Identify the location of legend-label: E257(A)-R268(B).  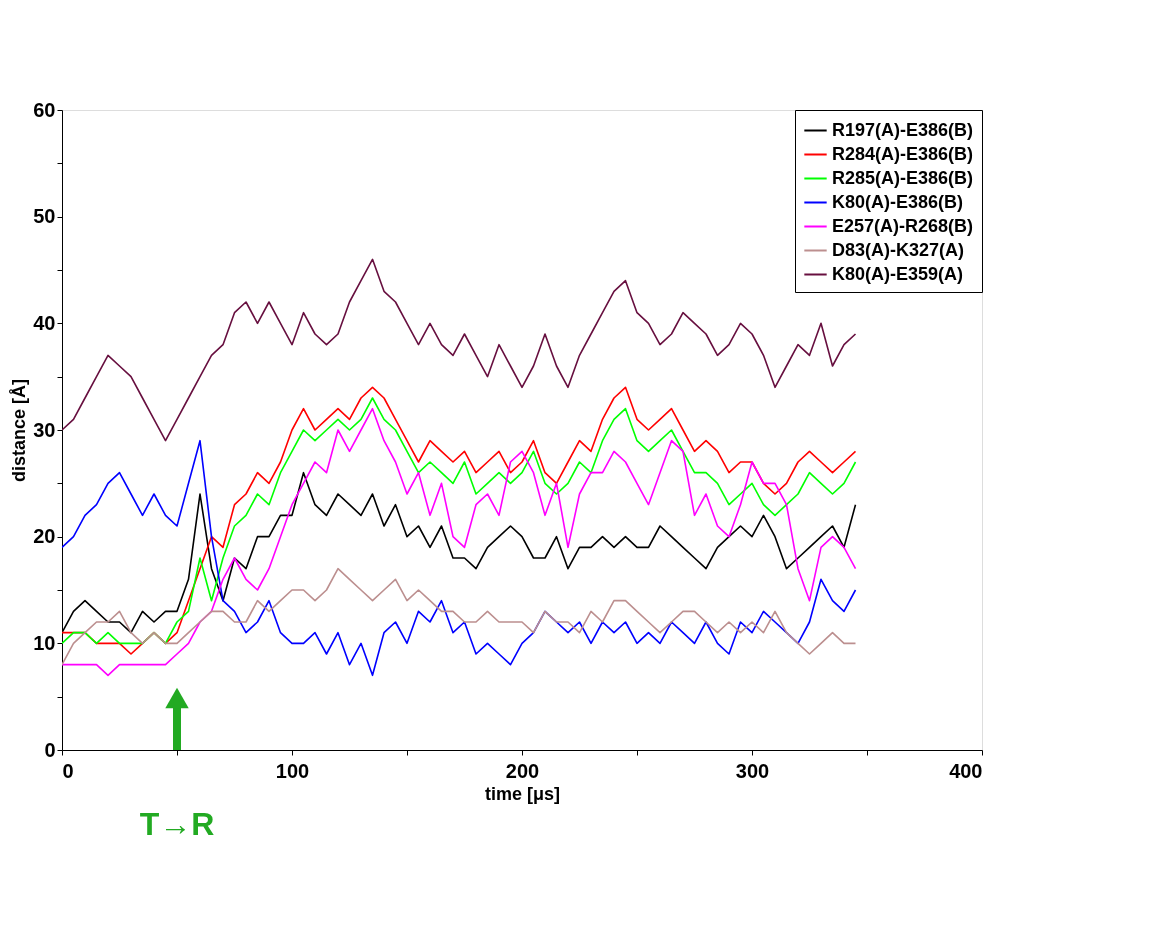
(903, 225).